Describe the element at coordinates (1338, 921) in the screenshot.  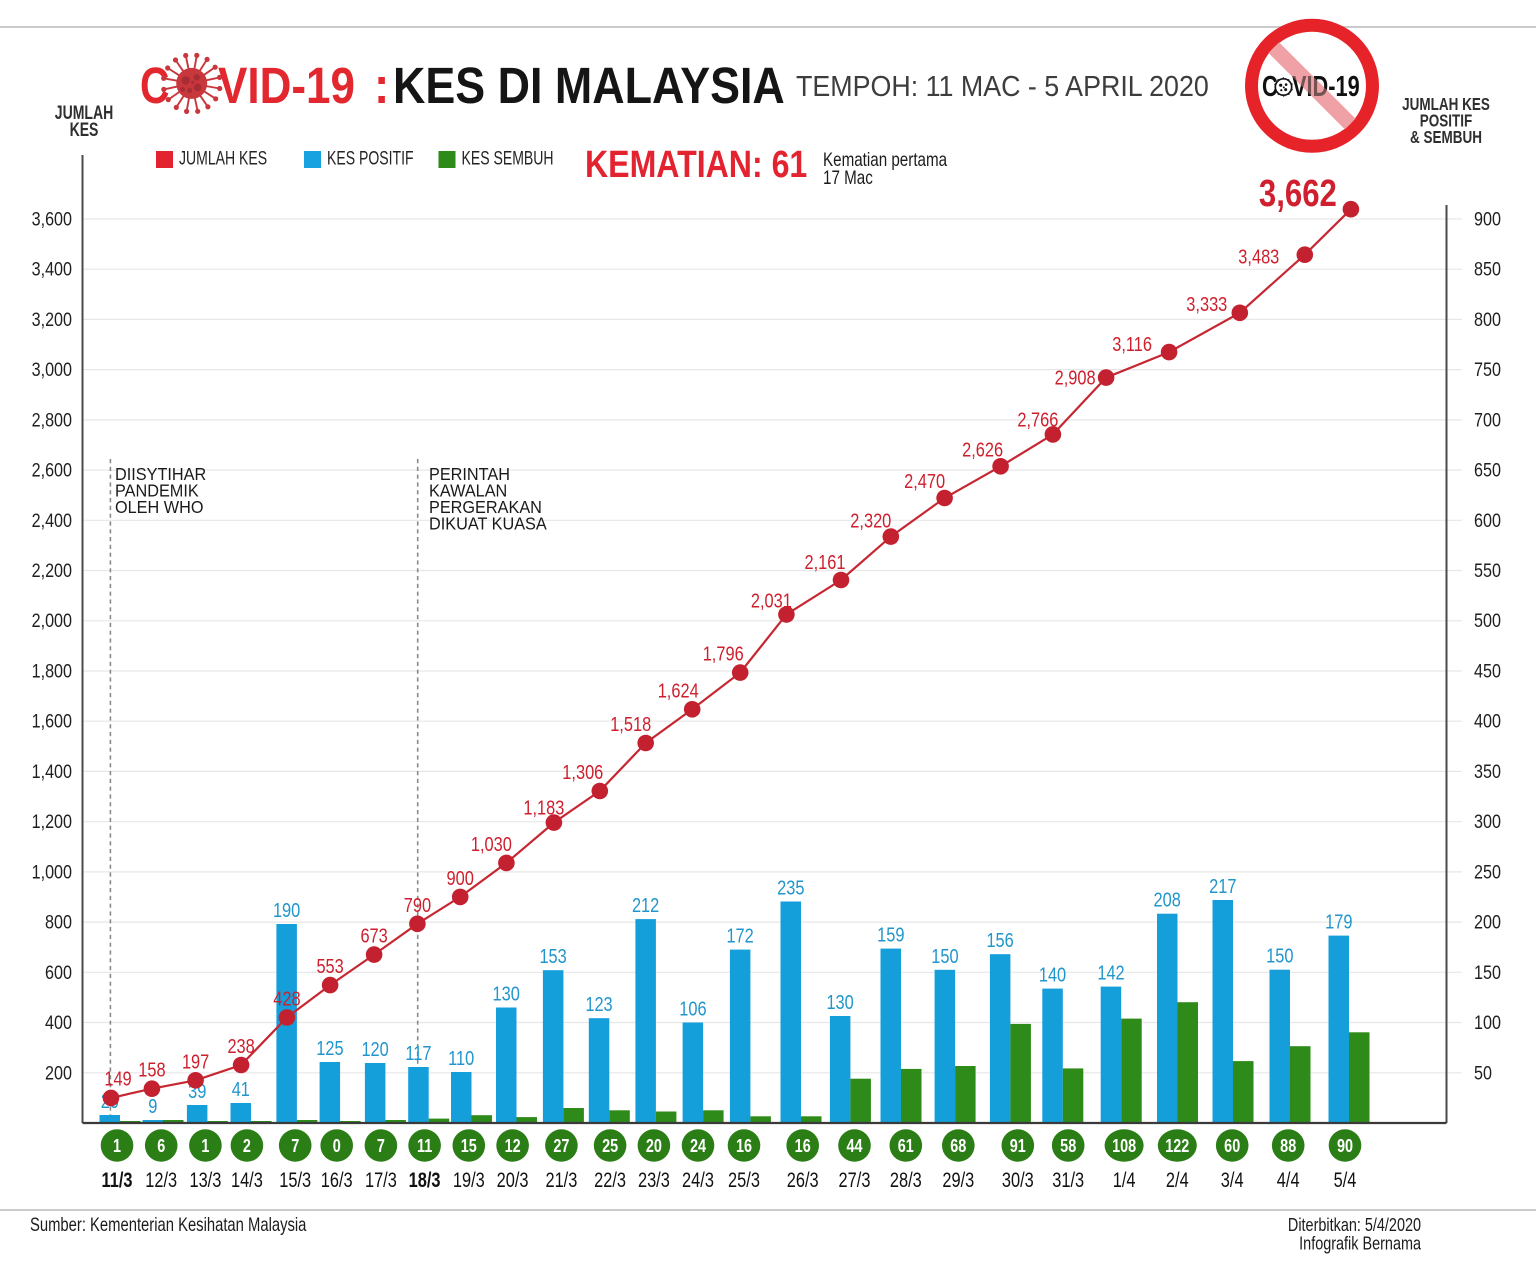
I see `svg-text: 179` at that location.